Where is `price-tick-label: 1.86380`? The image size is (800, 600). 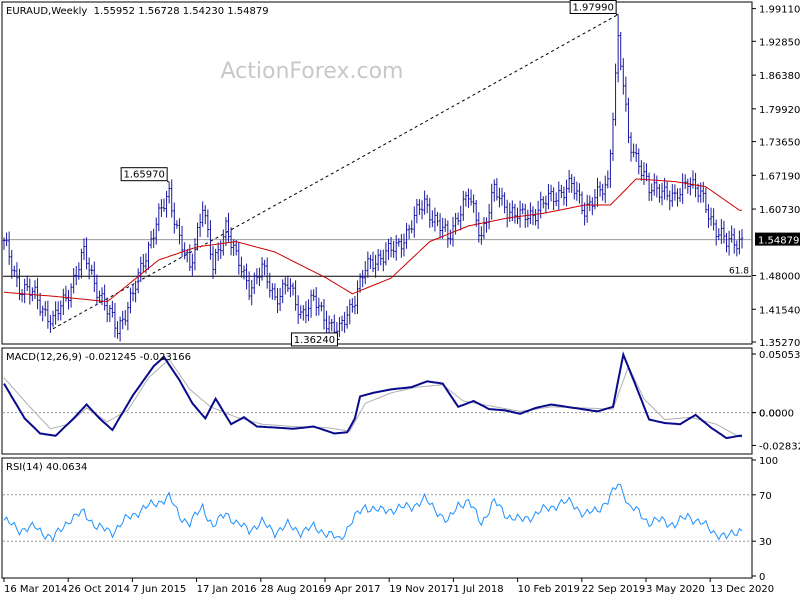 price-tick-label: 1.86380 is located at coordinates (779, 76).